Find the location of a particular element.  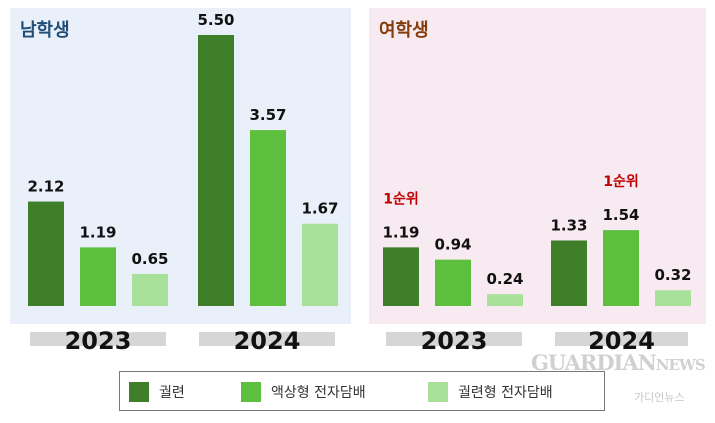

watermark-subtext: 가디언뉴스 is located at coordinates (659, 397).